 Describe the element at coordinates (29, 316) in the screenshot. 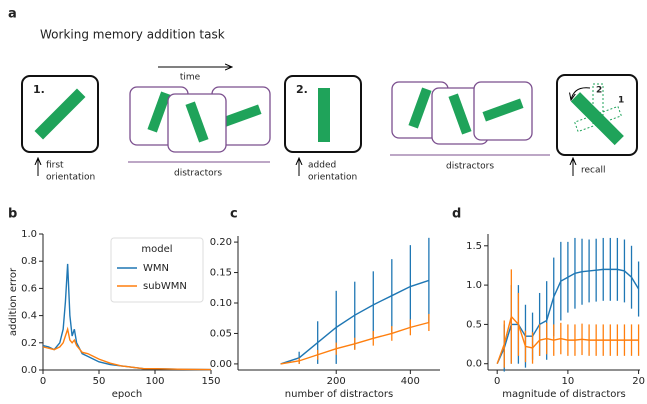

I see `y-tick-label: 0.4` at that location.